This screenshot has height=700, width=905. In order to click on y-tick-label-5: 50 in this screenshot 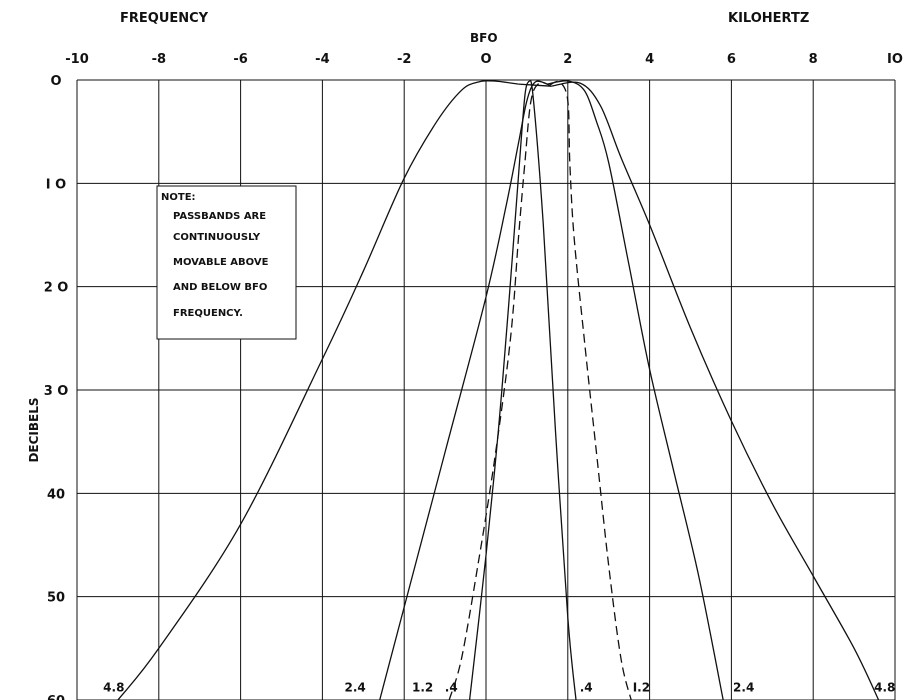, I will do `click(56, 598)`.